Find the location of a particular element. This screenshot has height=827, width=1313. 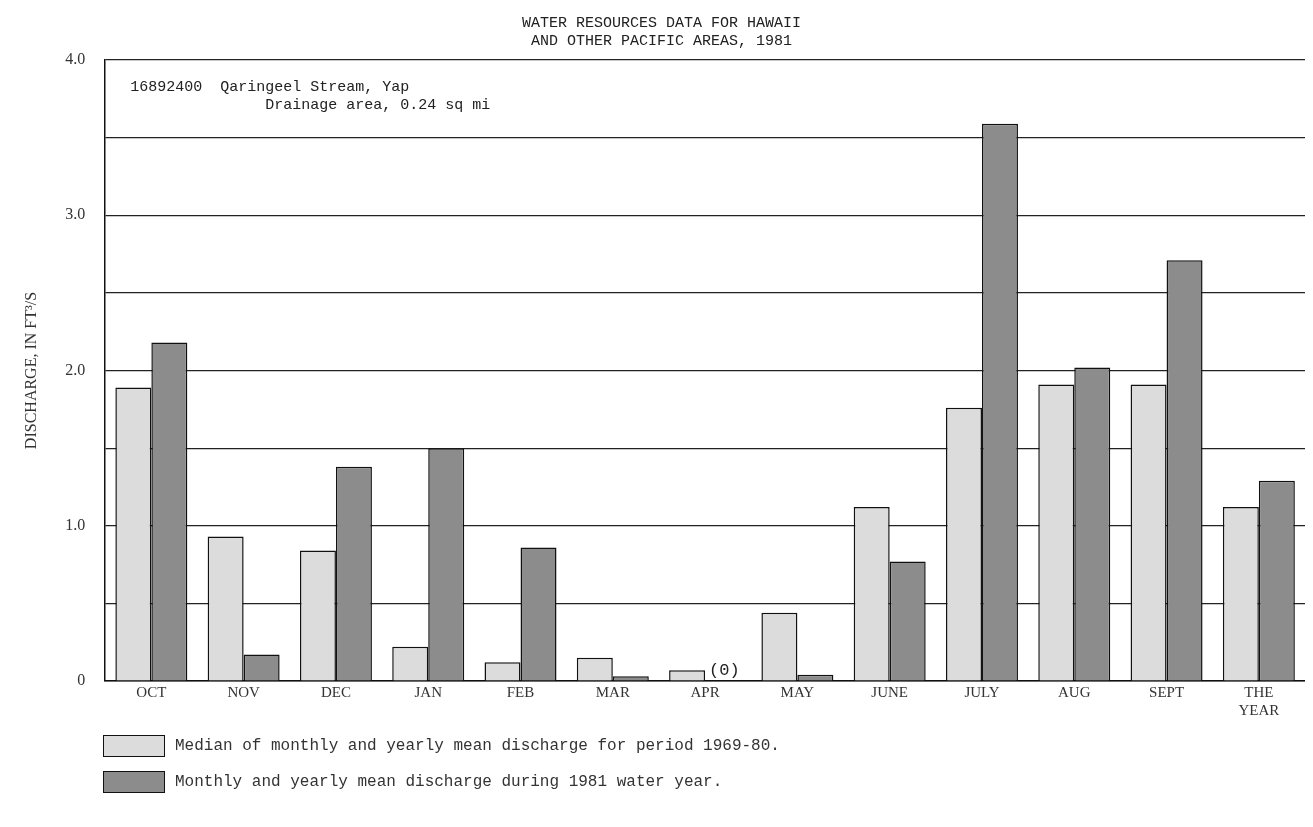

annotation: Drainage area, 0.24 sq mi is located at coordinates (378, 106).